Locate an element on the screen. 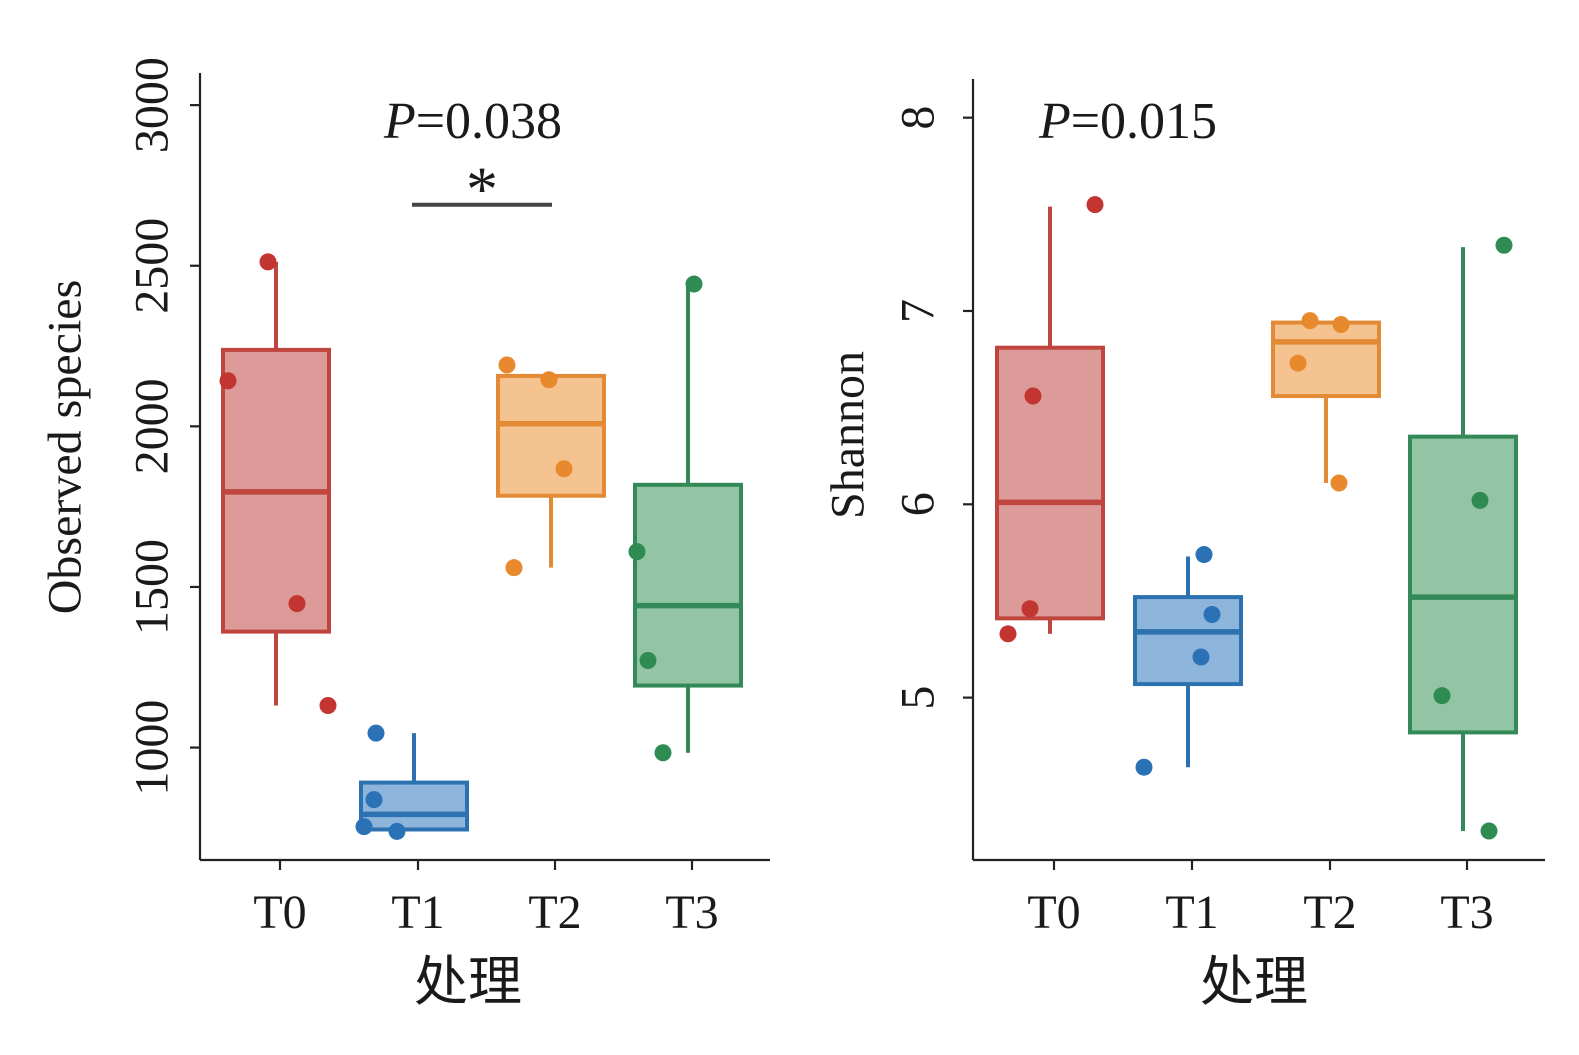 This screenshot has width=1579, height=1055. y-tick-label: 7 is located at coordinates (918, 311).